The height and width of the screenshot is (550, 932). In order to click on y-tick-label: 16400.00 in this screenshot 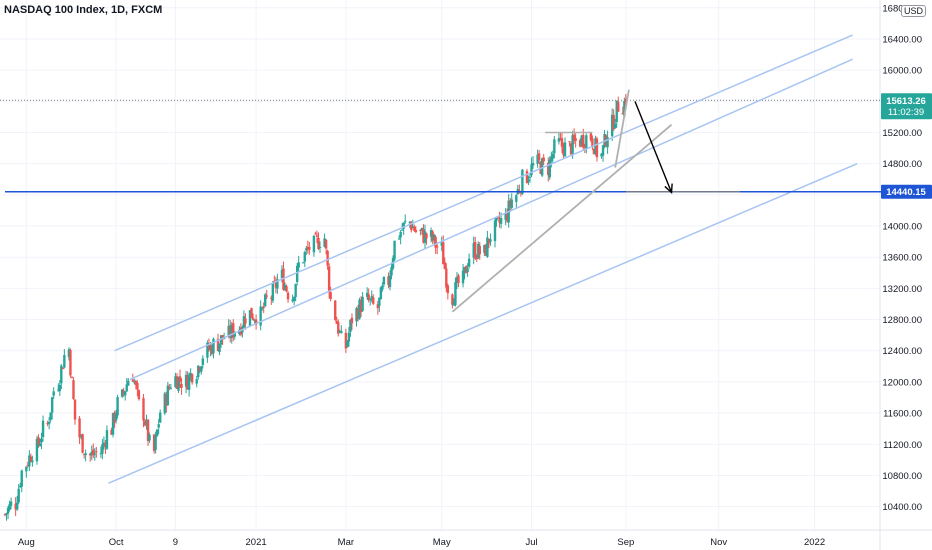, I will do `click(902, 39)`.